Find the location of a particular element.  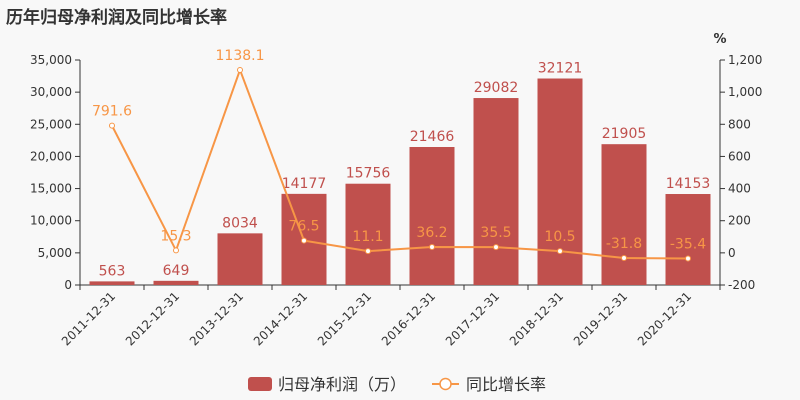

left-tick-label: 30,000 is located at coordinates (51, 92).